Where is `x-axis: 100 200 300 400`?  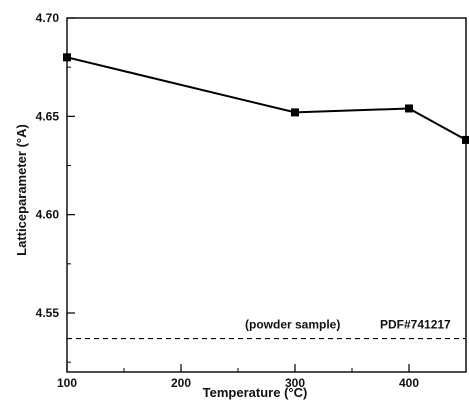
x-axis: 100 200 300 400 is located at coordinates (238, 377).